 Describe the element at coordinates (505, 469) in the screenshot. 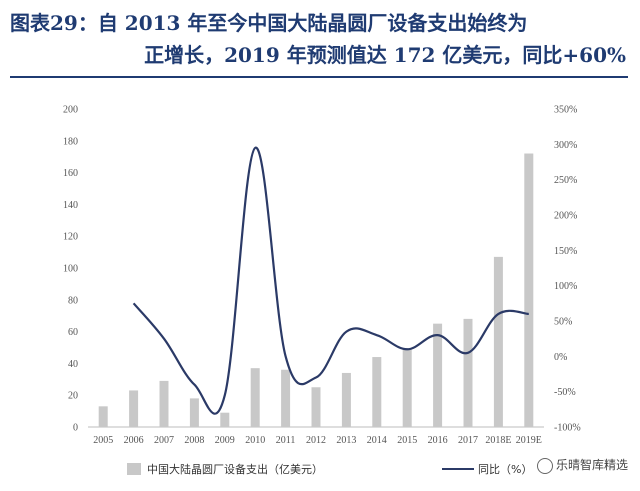

I see `legend-line-label: 同比（%）` at that location.